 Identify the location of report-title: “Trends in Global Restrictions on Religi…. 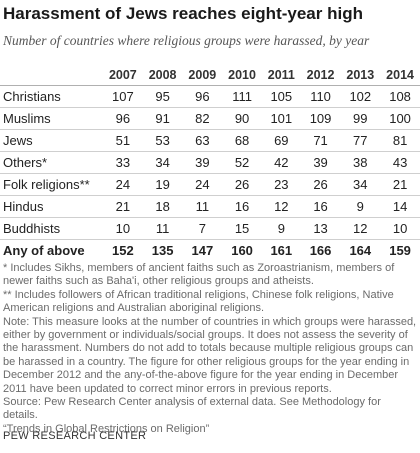
(106, 428).